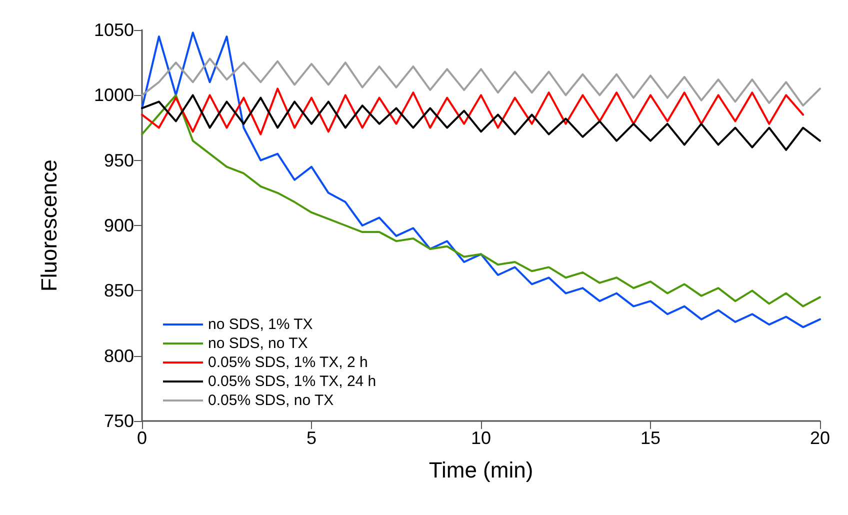  Describe the element at coordinates (288, 362) in the screenshot. I see `legend-label: 0.05% SDS, 1% TX, 2 h` at that location.